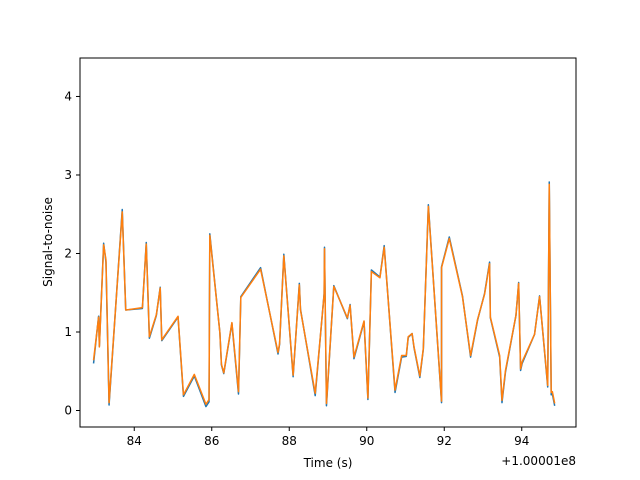 This screenshot has width=640, height=480. What do you see at coordinates (538, 461) in the screenshot?
I see `x-offset-label: +1.00001e8` at bounding box center [538, 461].